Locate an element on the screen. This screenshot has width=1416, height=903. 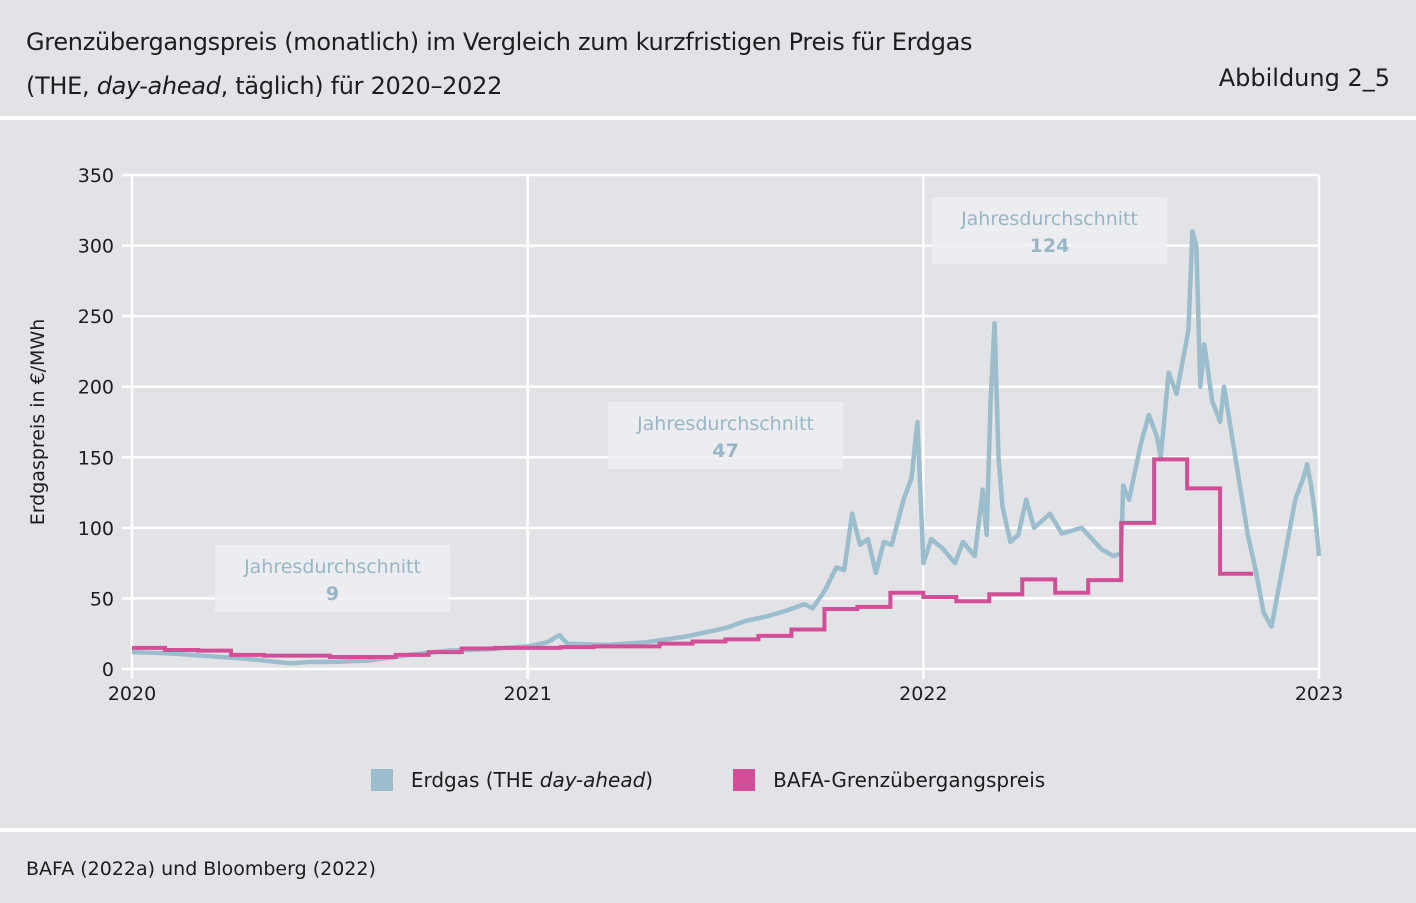
legend-label-erdgas: Erdgas (THE day-ahead) is located at coordinates (532, 780).